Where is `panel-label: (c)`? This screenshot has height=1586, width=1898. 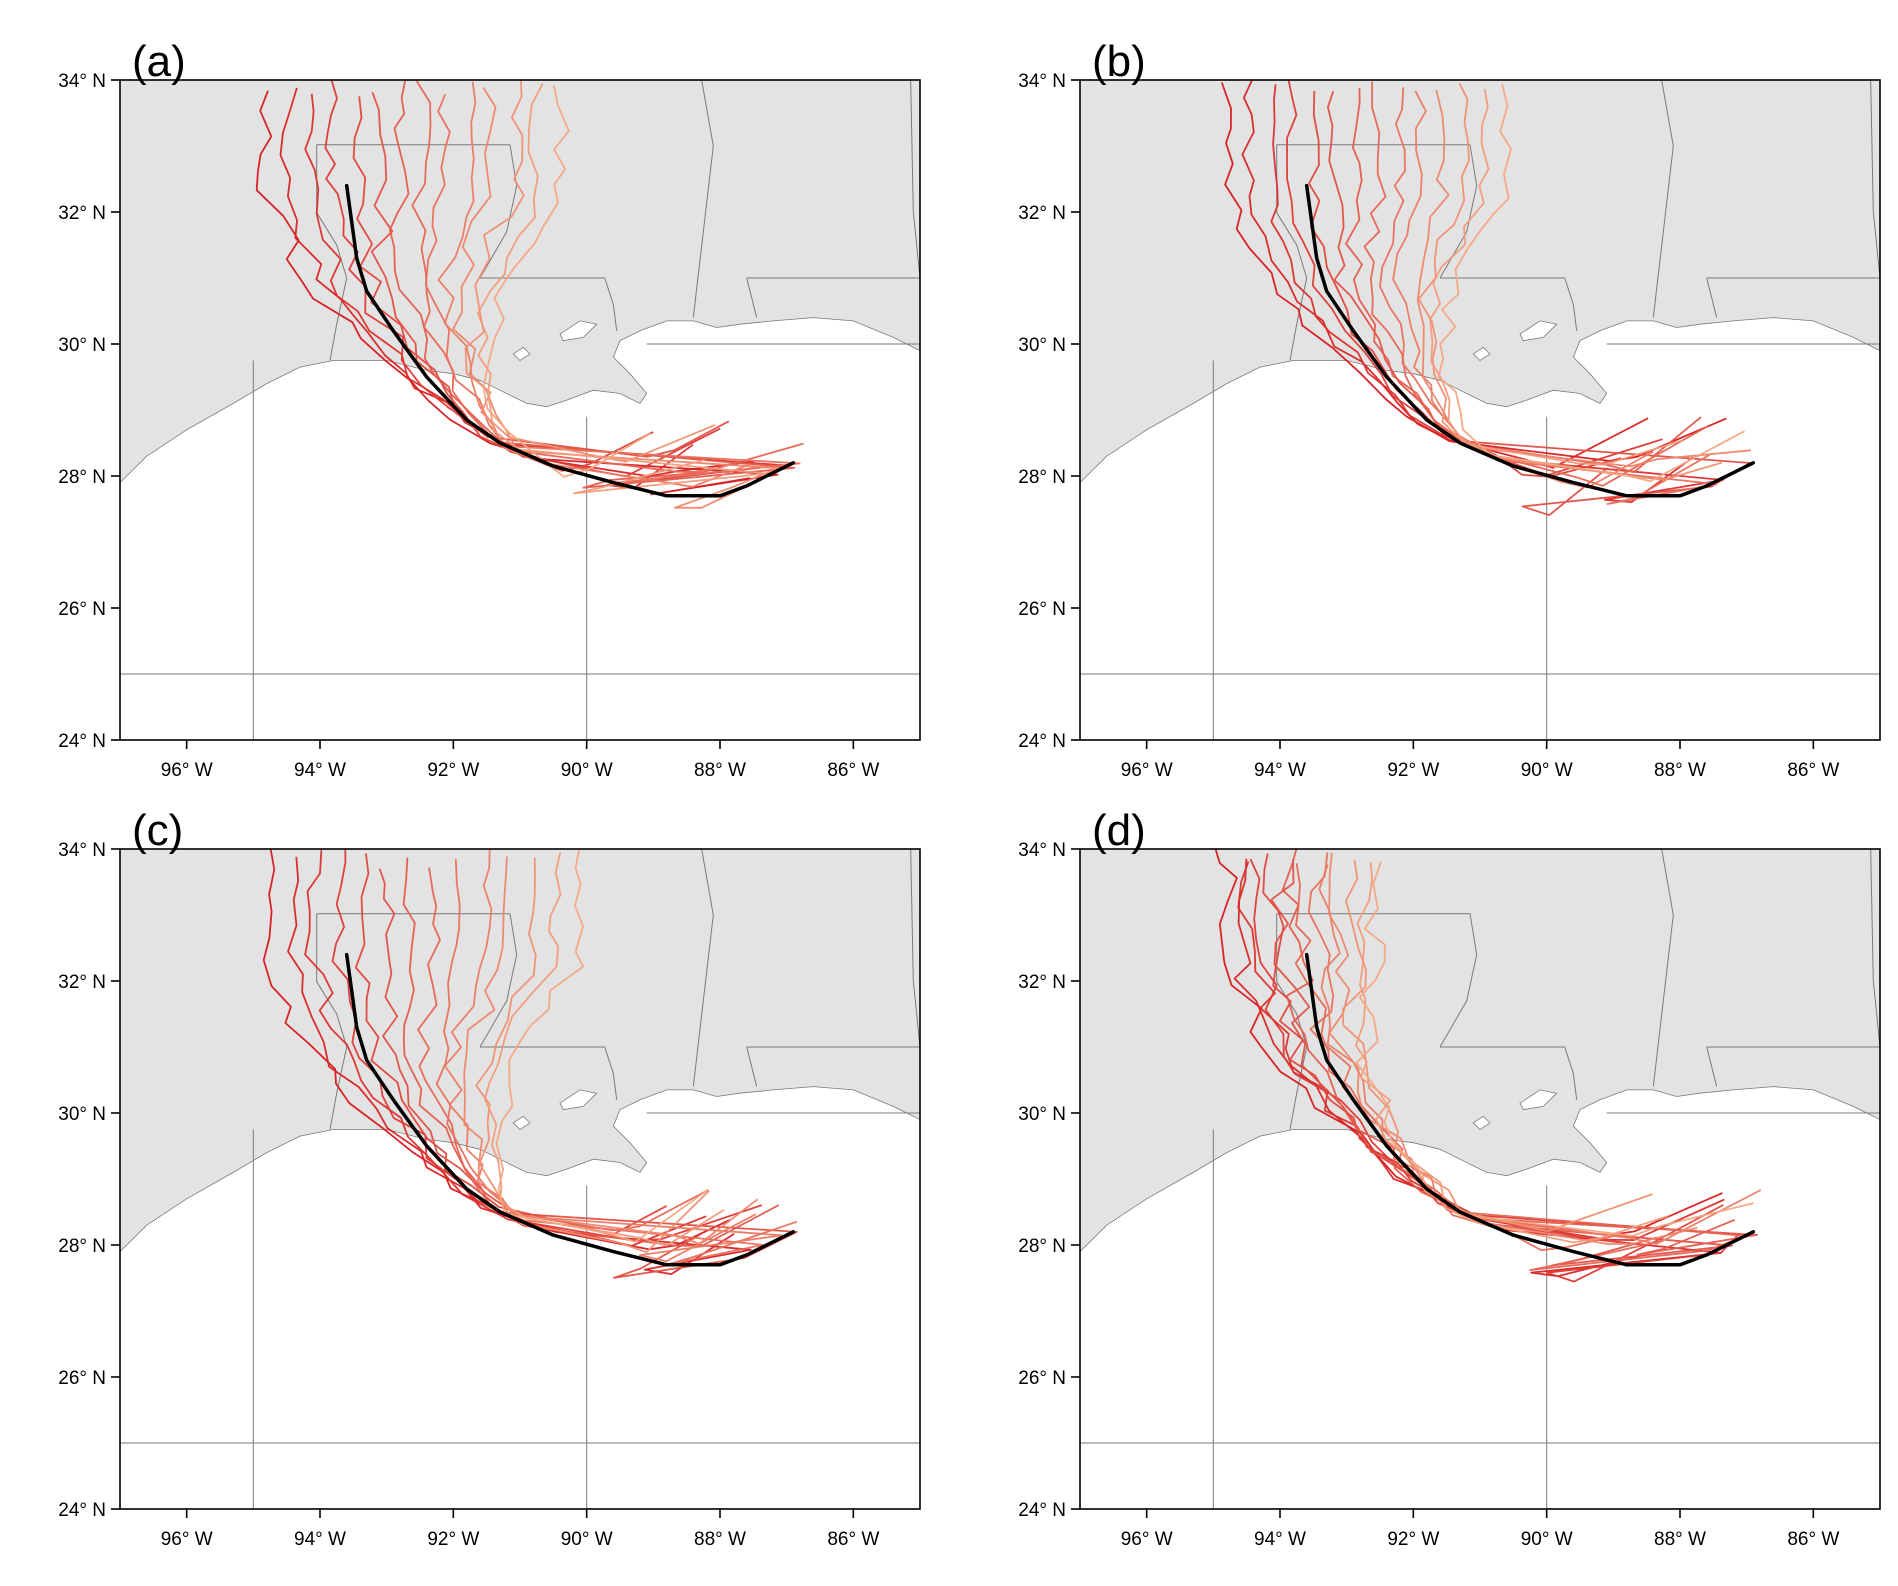 panel-label: (c) is located at coordinates (157, 830).